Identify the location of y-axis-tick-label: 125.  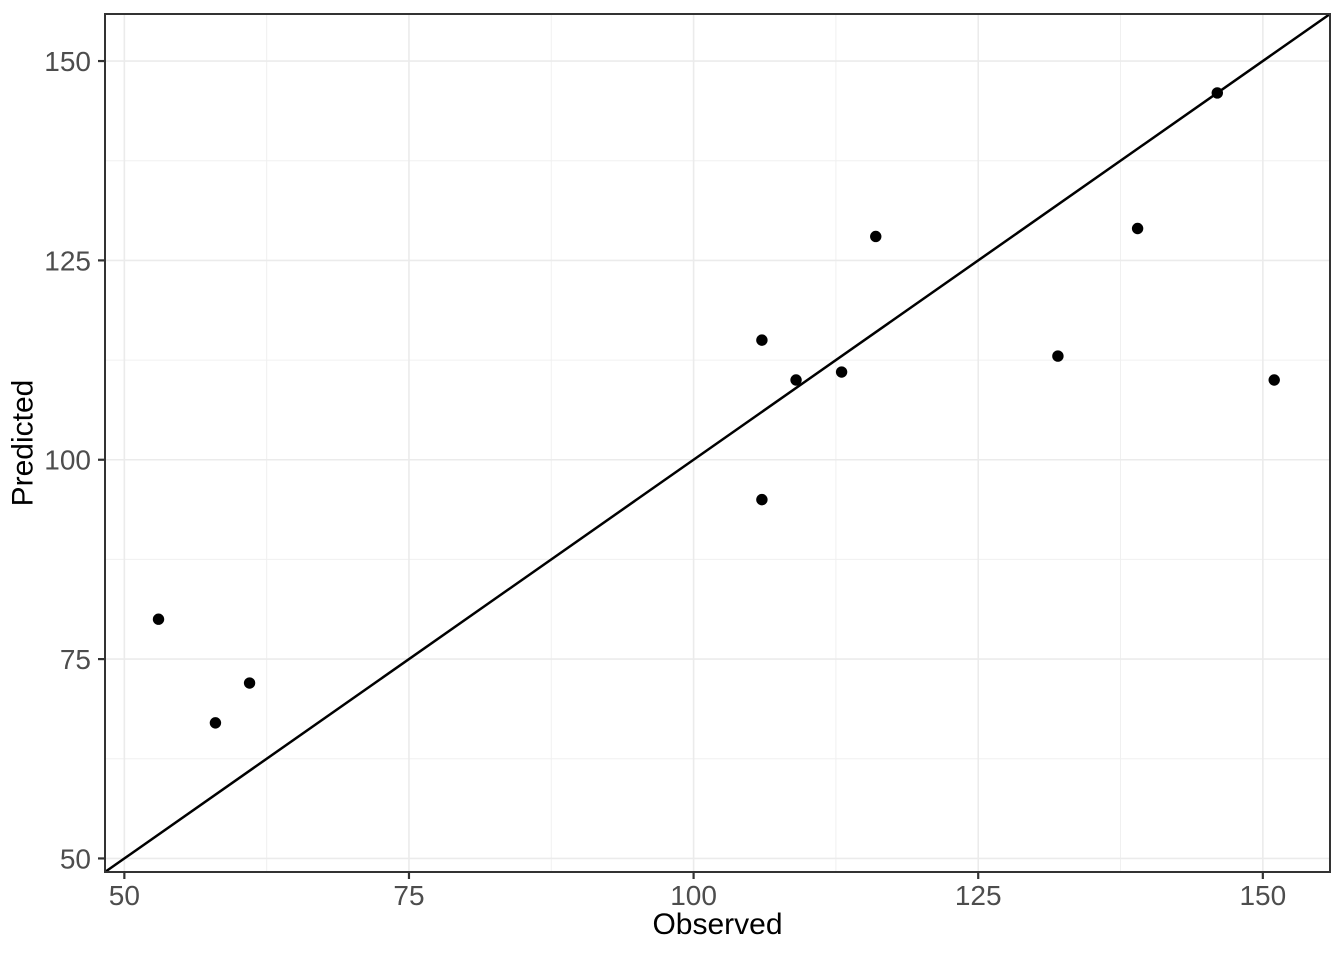
(67, 260).